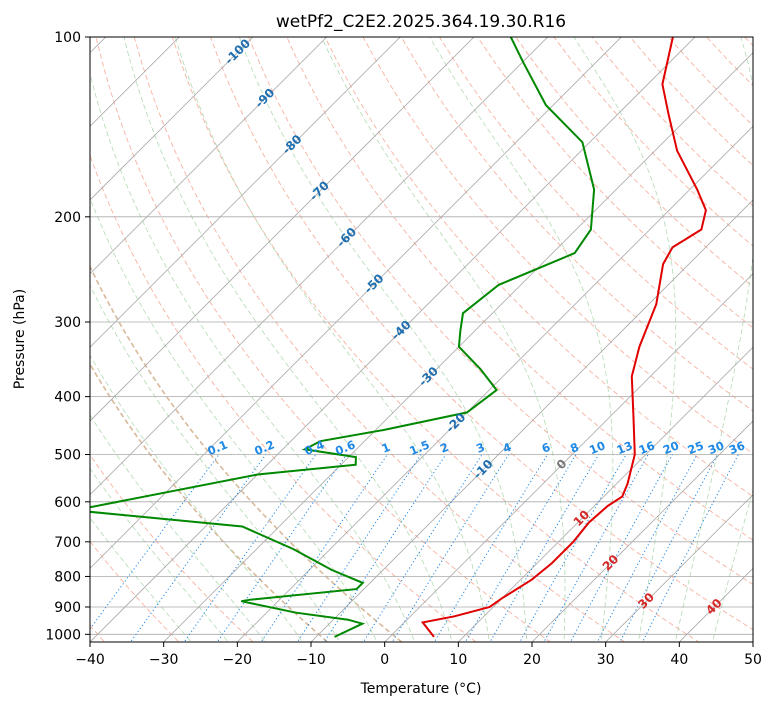 This screenshot has width=775, height=708. Describe the element at coordinates (714, 607) in the screenshot. I see `isotherm-label: 40` at that location.